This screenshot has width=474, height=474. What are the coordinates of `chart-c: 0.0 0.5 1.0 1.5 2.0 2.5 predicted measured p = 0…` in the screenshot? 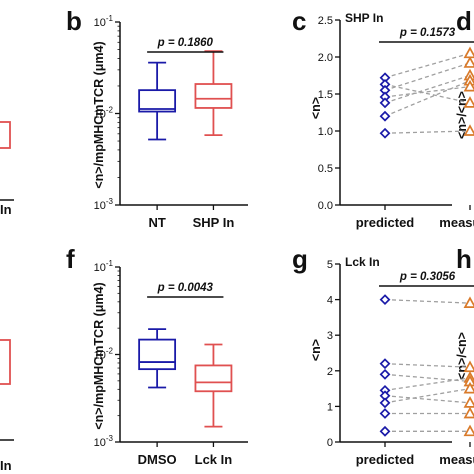 It's located at (396, 122).